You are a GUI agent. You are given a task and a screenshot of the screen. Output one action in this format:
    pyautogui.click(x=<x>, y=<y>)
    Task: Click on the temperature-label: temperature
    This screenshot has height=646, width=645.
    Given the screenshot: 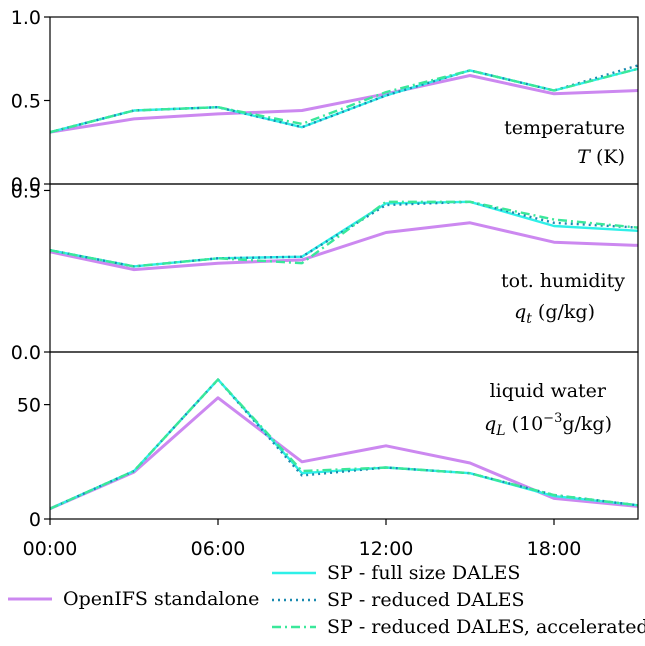 What is the action you would take?
    pyautogui.click(x=564, y=128)
    